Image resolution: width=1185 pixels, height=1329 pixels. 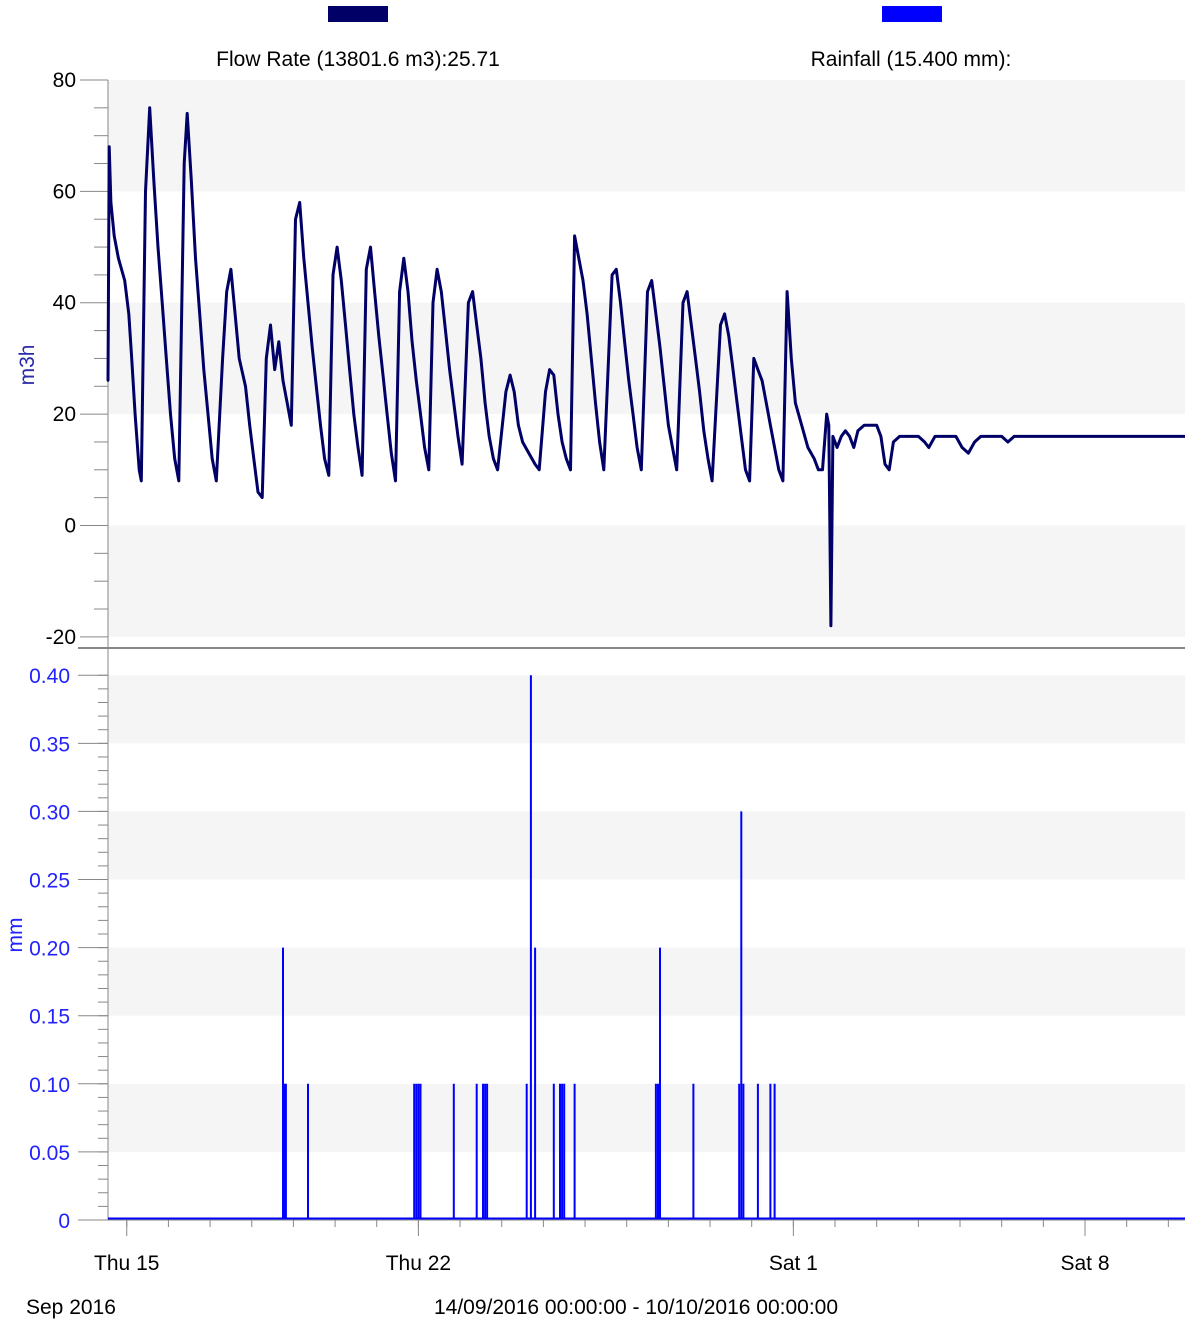 What do you see at coordinates (639, 1247) in the screenshot?
I see `x-axis: Thu 15 Thu 22 Sat 1 Sat 8` at bounding box center [639, 1247].